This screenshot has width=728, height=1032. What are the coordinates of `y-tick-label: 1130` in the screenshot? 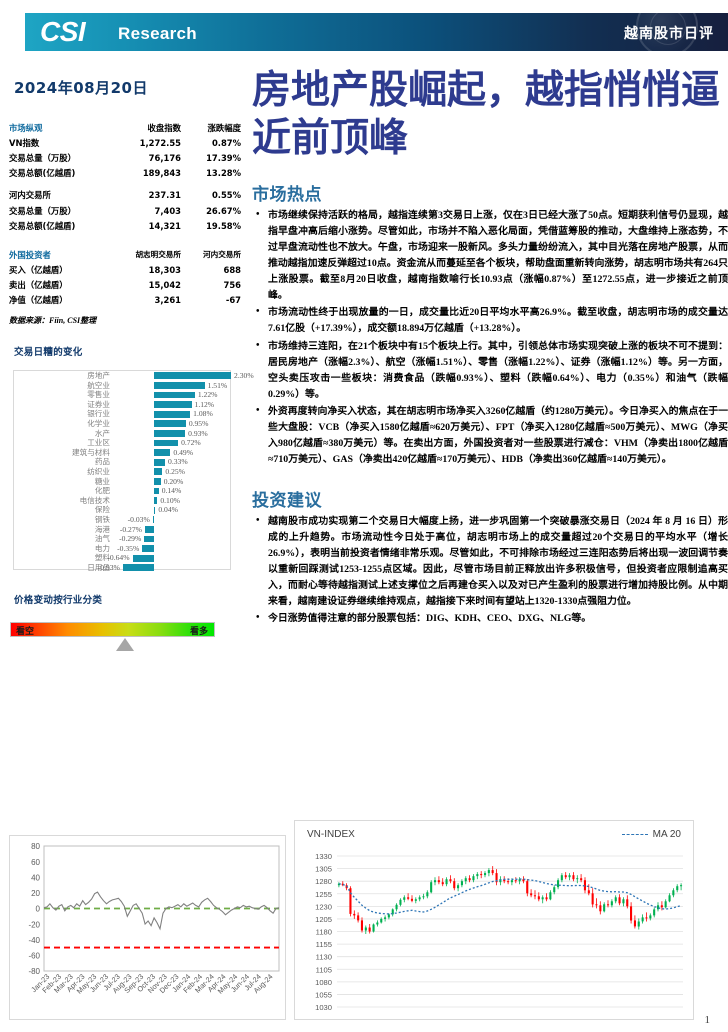 It's located at (324, 957).